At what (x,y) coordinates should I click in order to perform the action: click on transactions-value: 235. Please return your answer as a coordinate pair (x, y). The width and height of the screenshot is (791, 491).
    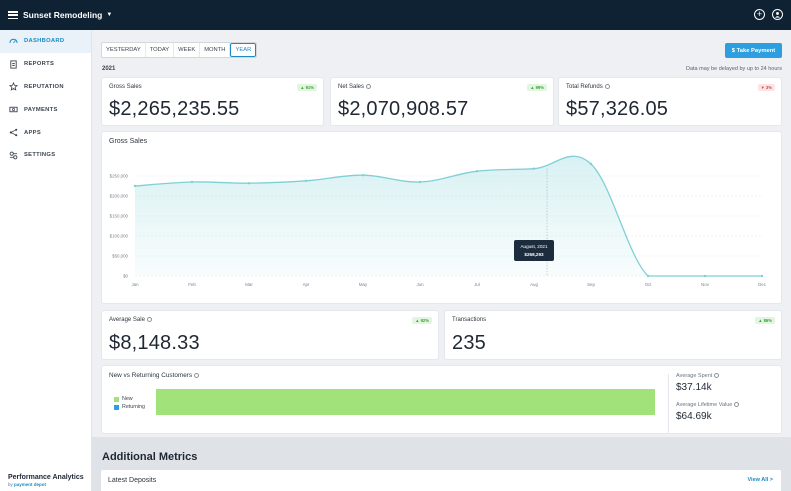
    Looking at the image, I should click on (469, 343).